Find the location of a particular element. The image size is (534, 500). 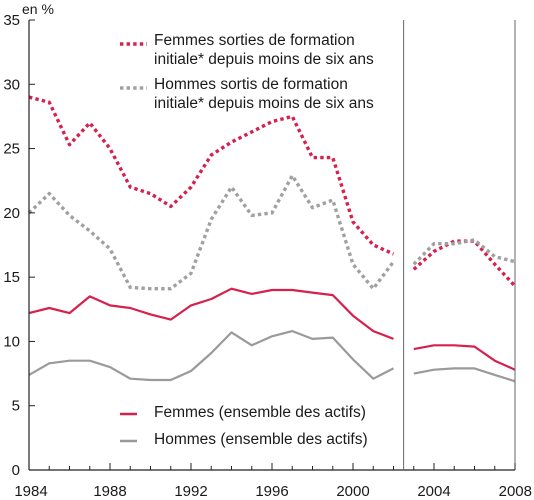

y-tick-label: 10 is located at coordinates (11, 341).